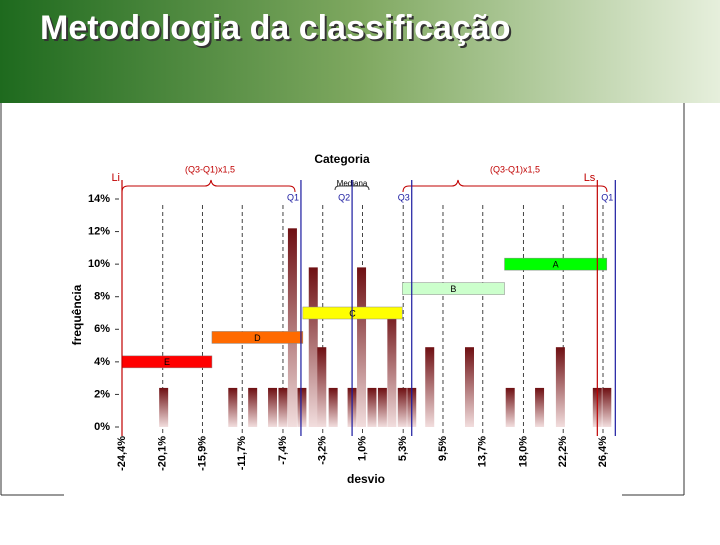 This screenshot has width=720, height=545. I want to click on chart-title: Categoria, so click(342, 159).